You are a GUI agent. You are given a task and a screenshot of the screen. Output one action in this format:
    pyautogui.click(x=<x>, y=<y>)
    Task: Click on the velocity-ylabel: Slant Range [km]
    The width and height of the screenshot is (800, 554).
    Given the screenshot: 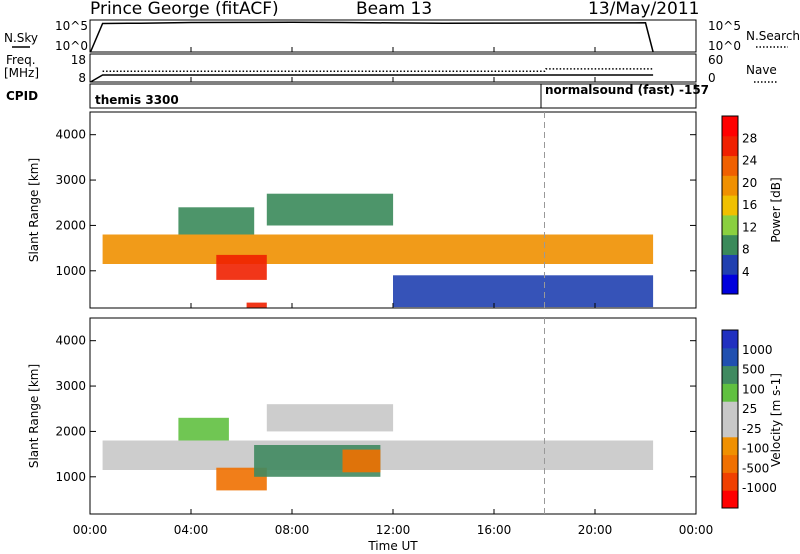 What is the action you would take?
    pyautogui.click(x=34, y=416)
    